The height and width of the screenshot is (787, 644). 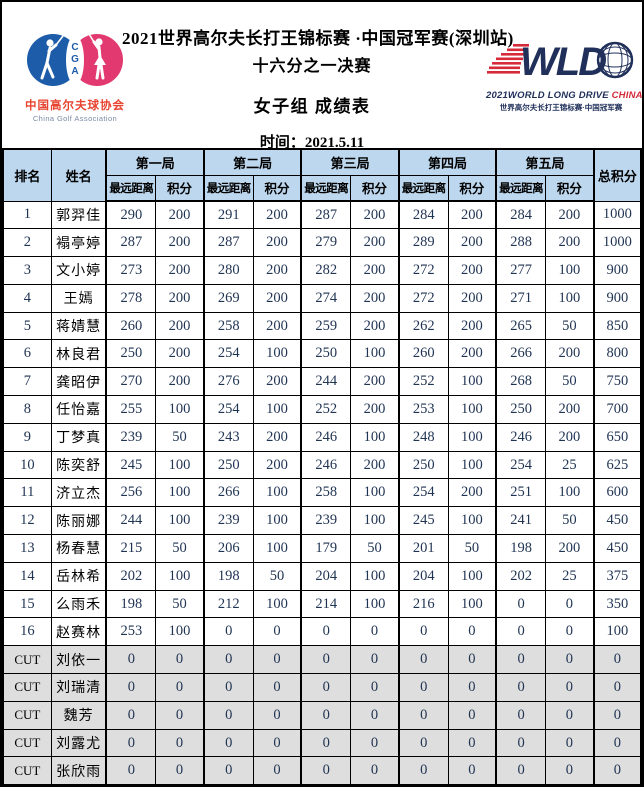 What do you see at coordinates (27, 576) in the screenshot?
I see `rank-cell: 14` at bounding box center [27, 576].